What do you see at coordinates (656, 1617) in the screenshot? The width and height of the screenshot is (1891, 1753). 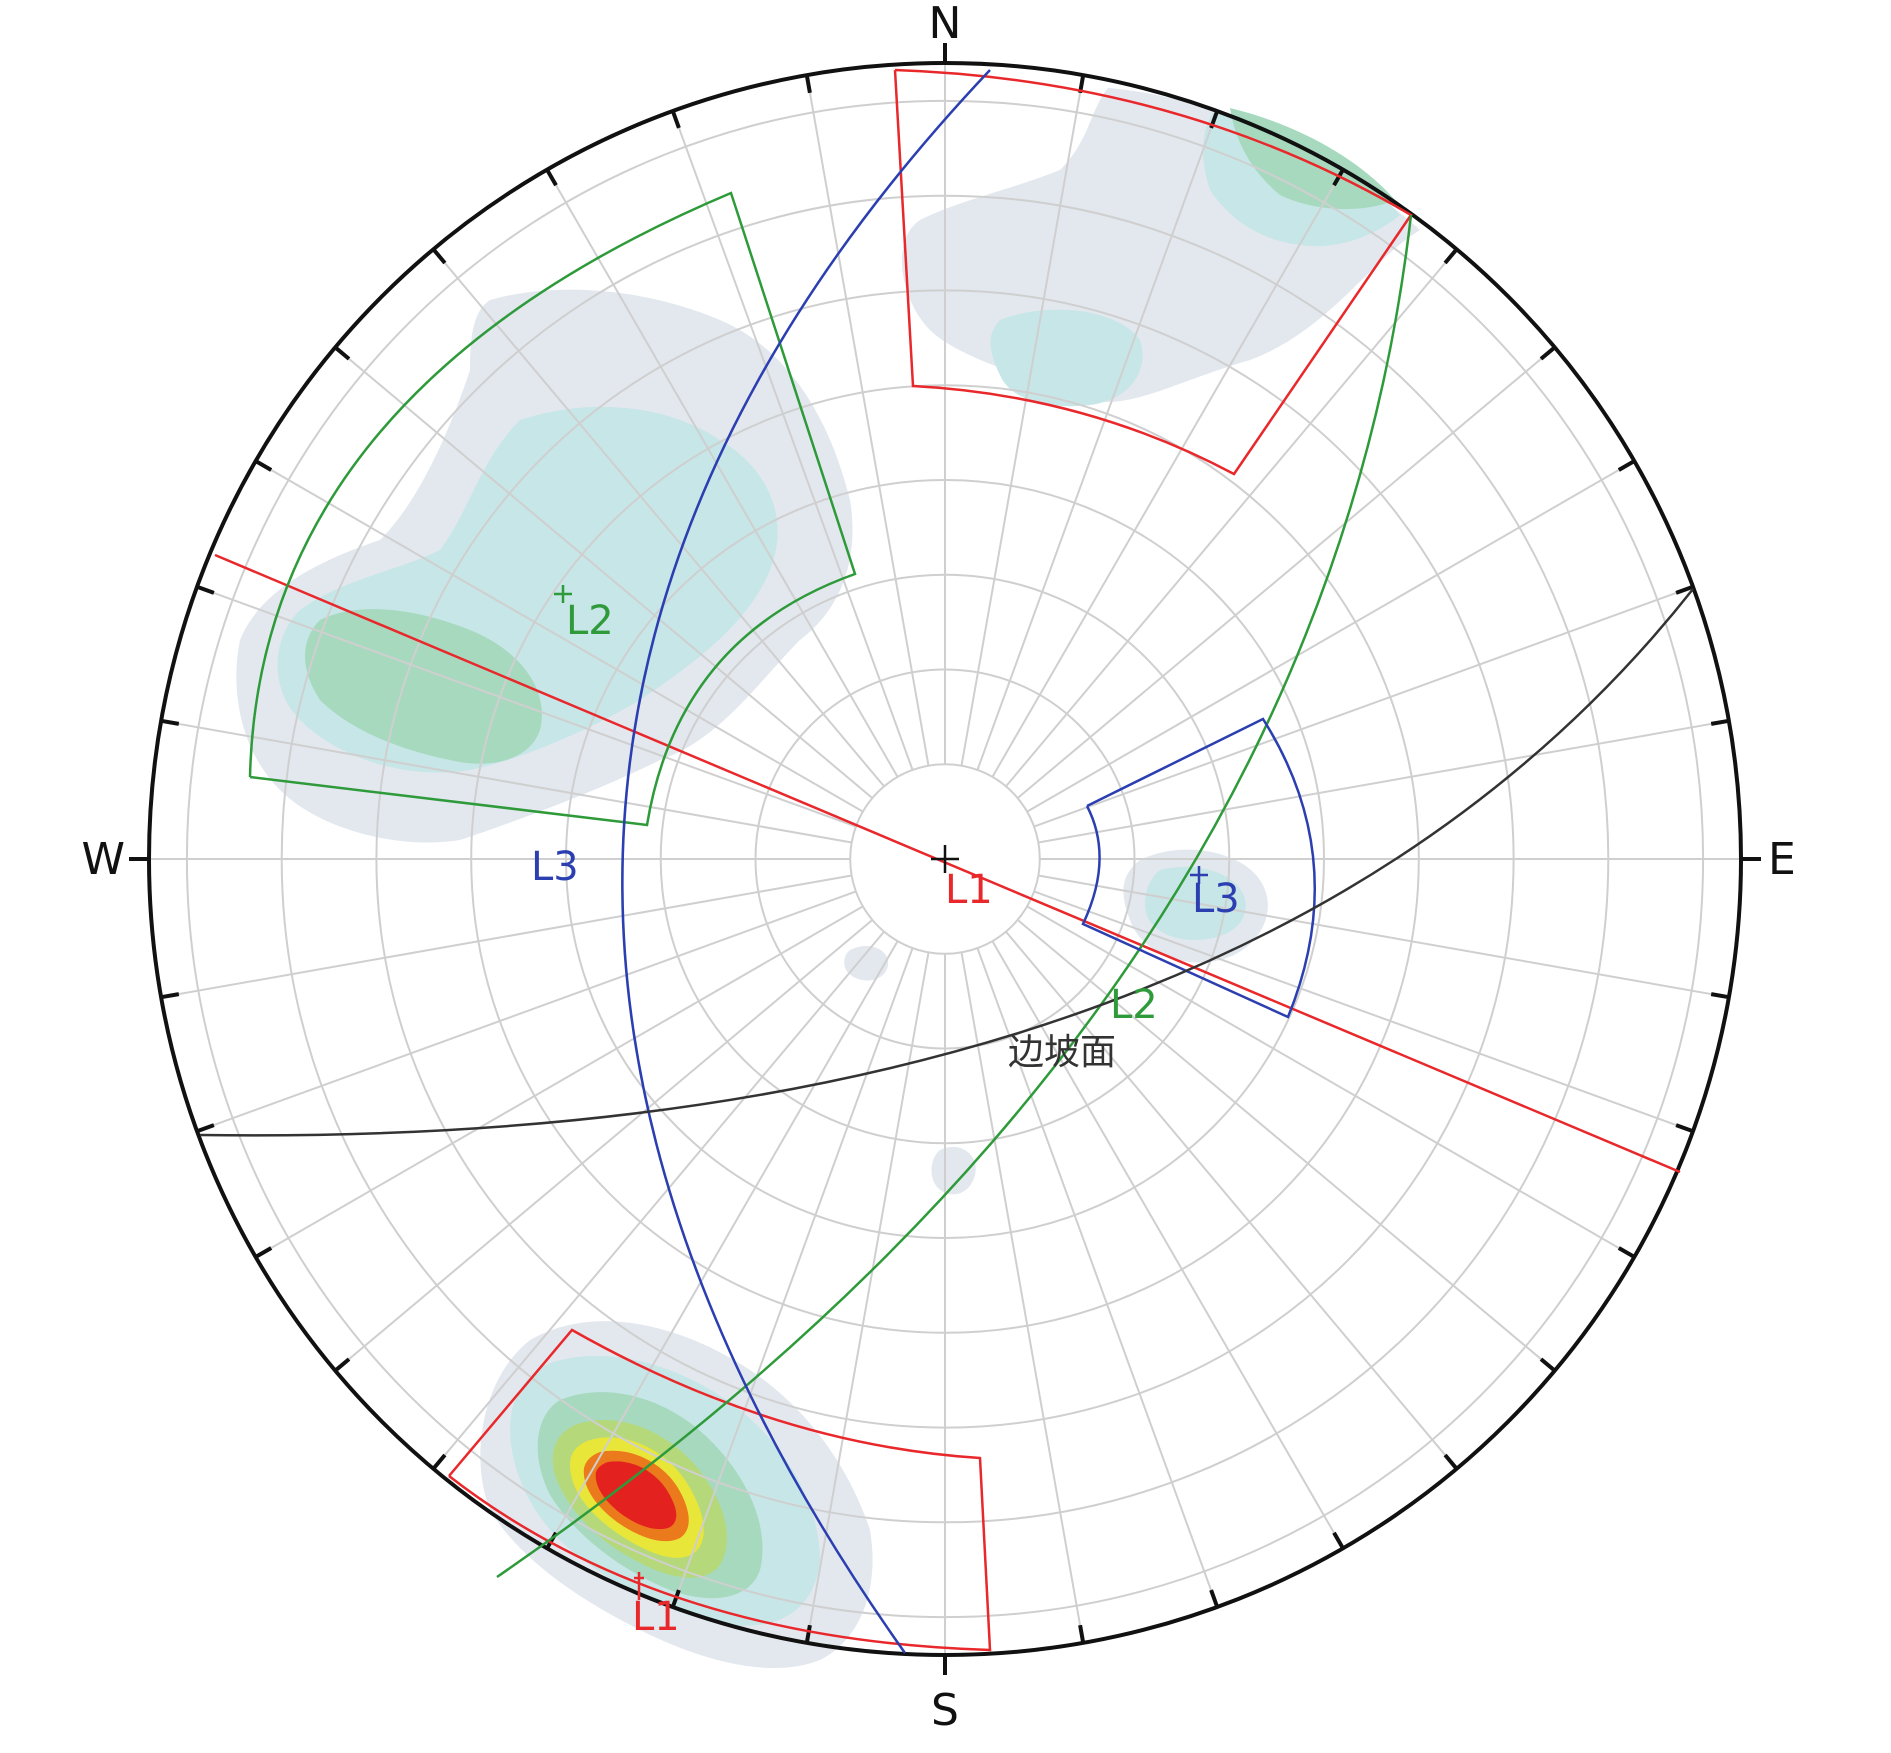 I see `l1-bottom-label: L1` at bounding box center [656, 1617].